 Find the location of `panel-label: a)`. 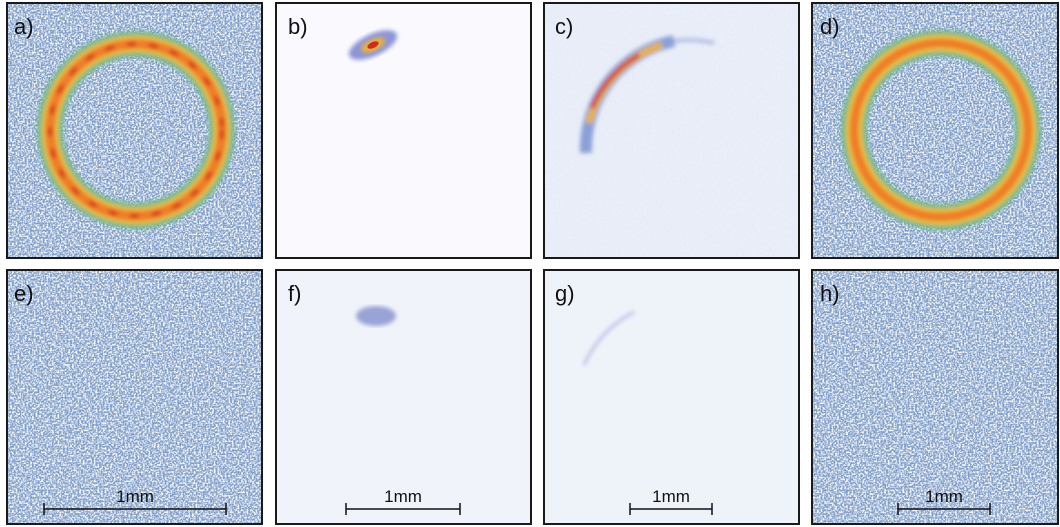

panel-label: a) is located at coordinates (24, 26).